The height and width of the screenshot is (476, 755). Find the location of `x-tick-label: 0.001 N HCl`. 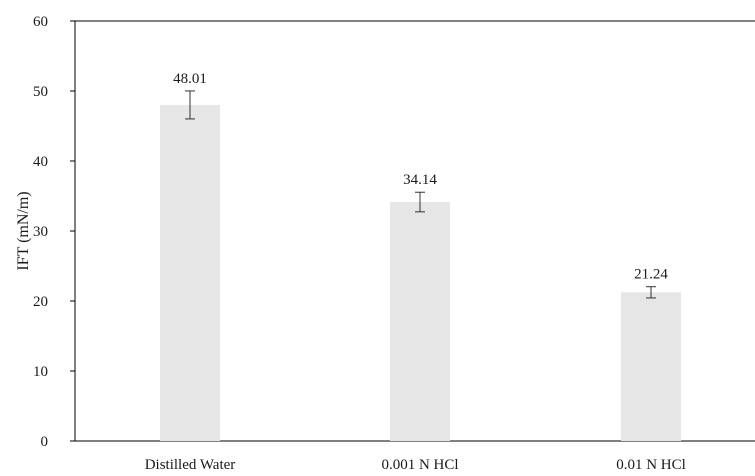

x-tick-label: 0.001 N HCl is located at coordinates (419, 465).